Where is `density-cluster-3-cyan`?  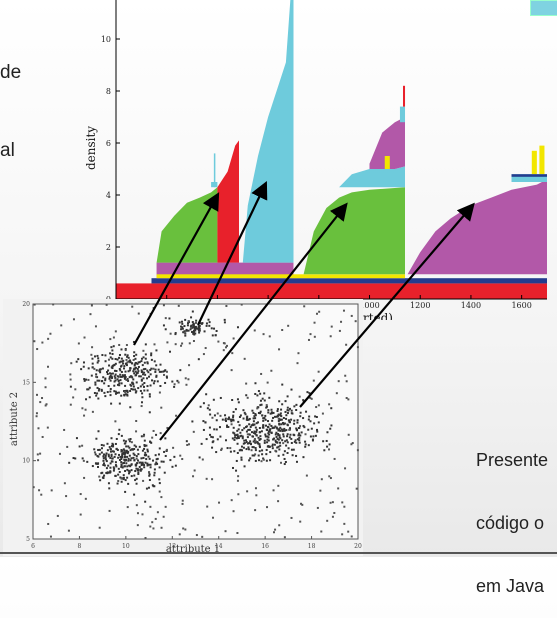 density-cluster-3-cyan is located at coordinates (372, 177).